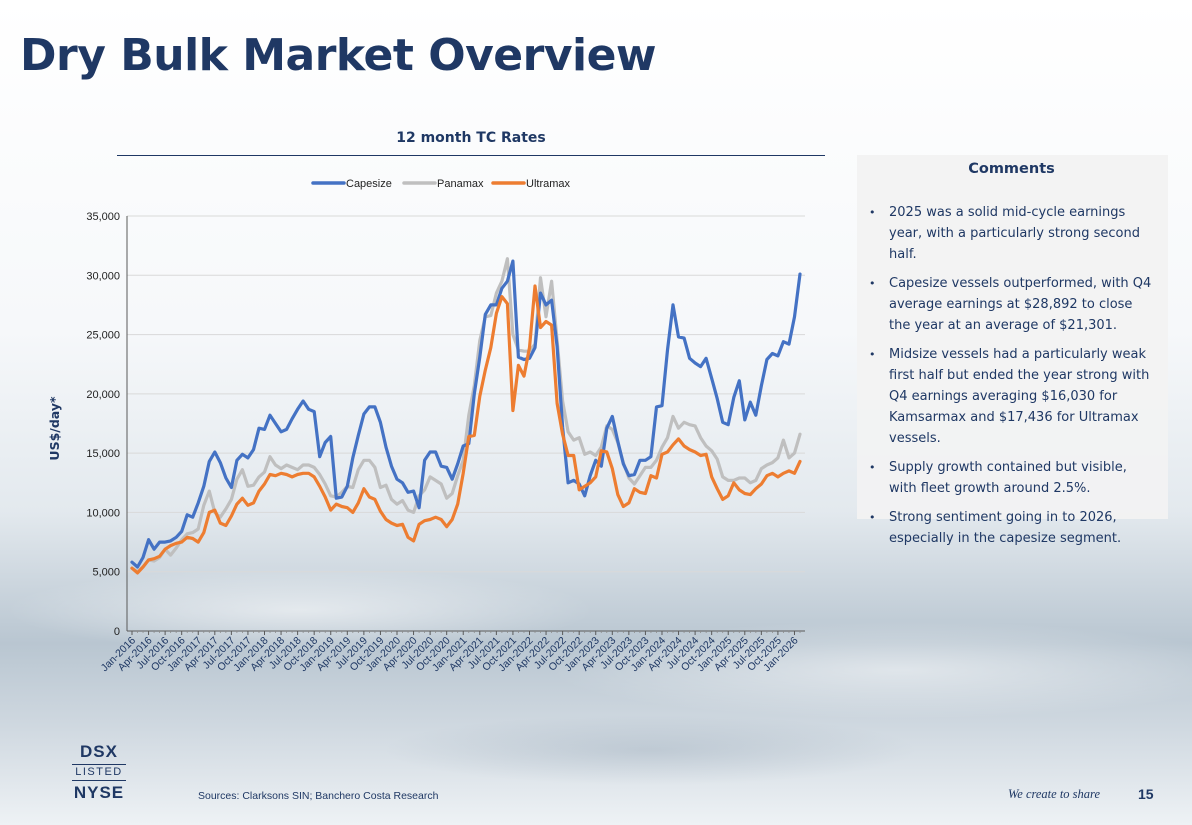 Image resolution: width=1192 pixels, height=825 pixels. I want to click on logo-line-1: DSX, so click(99, 751).